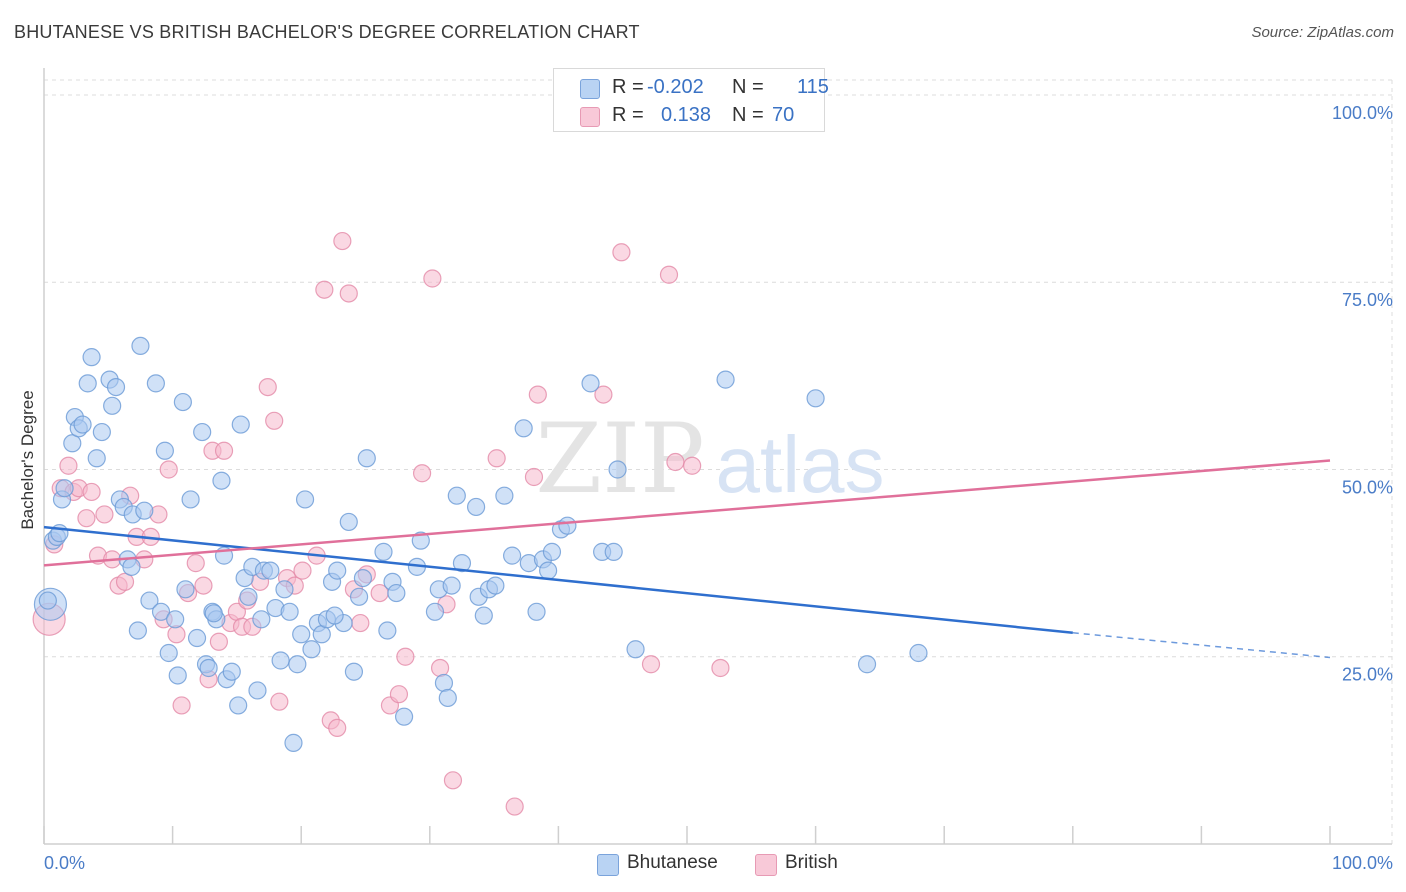  I want to click on bottom-legend-swatch-blue, so click(608, 865).